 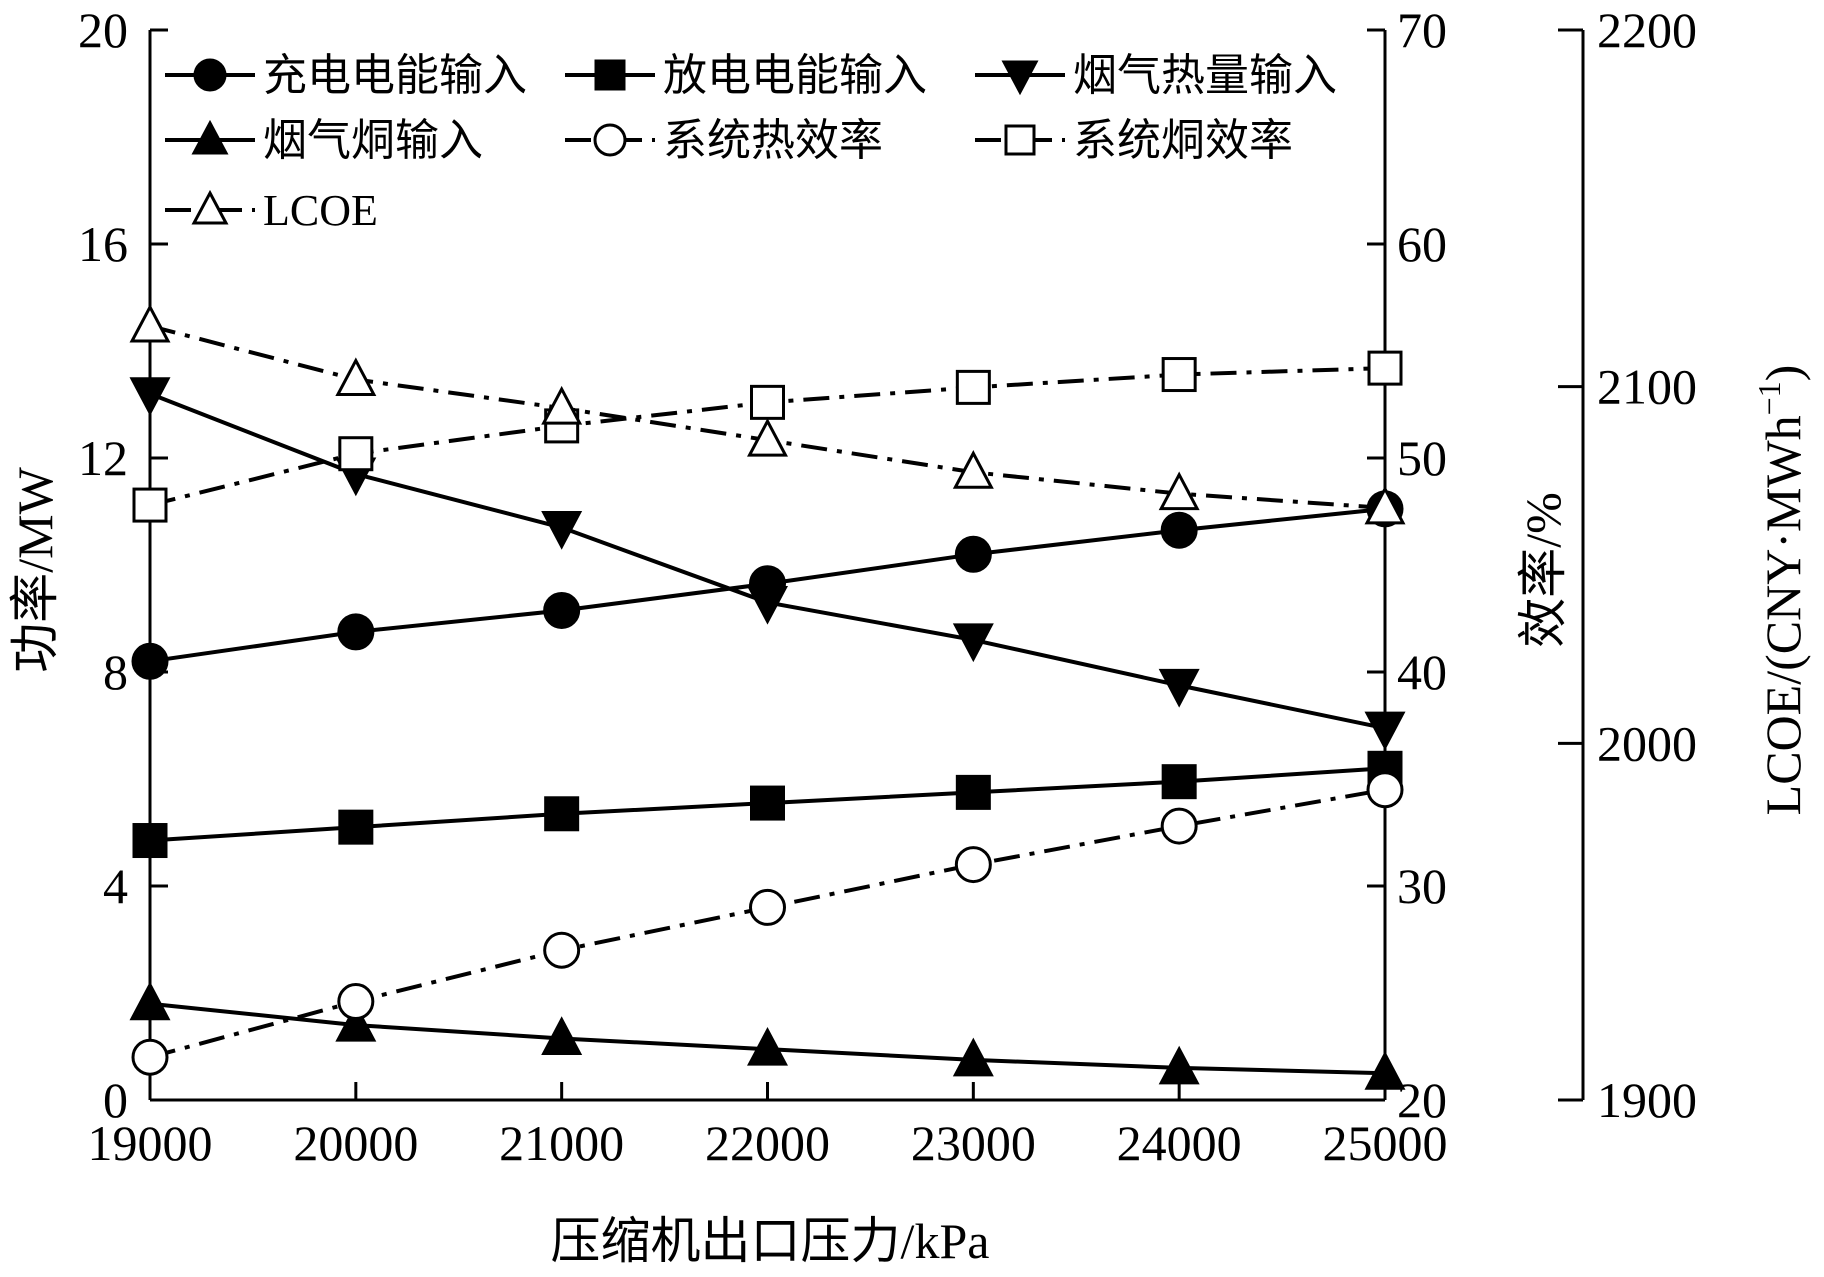 I want to click on right-tick-label: 50, so click(x=1422, y=458).